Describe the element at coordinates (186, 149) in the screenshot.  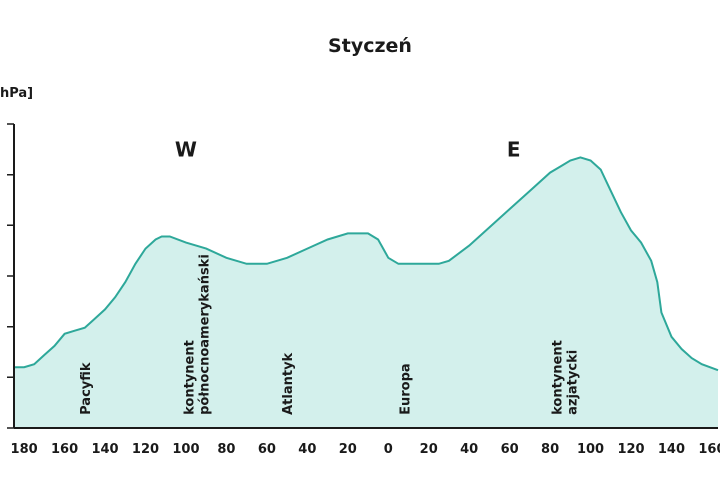
I see `region-letter: W` at that location.